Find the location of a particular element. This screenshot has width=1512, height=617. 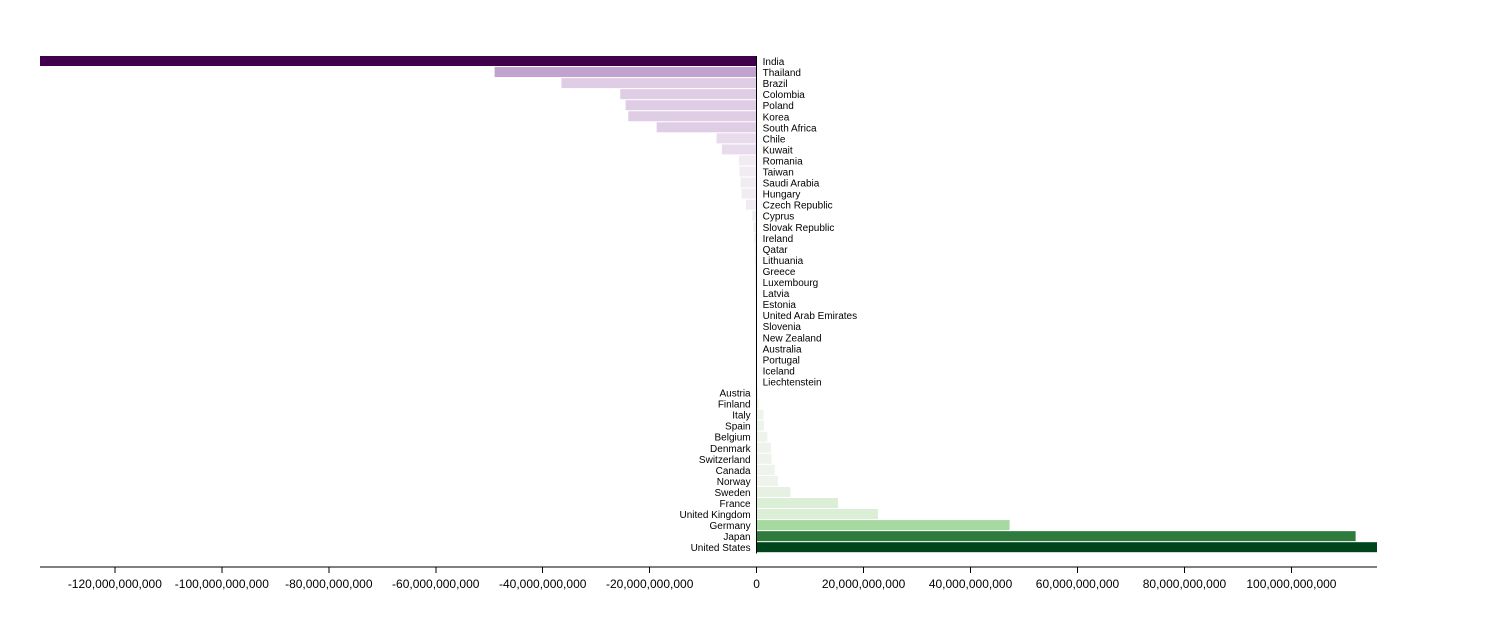

label-taiwan: Taiwan is located at coordinates (778, 173).